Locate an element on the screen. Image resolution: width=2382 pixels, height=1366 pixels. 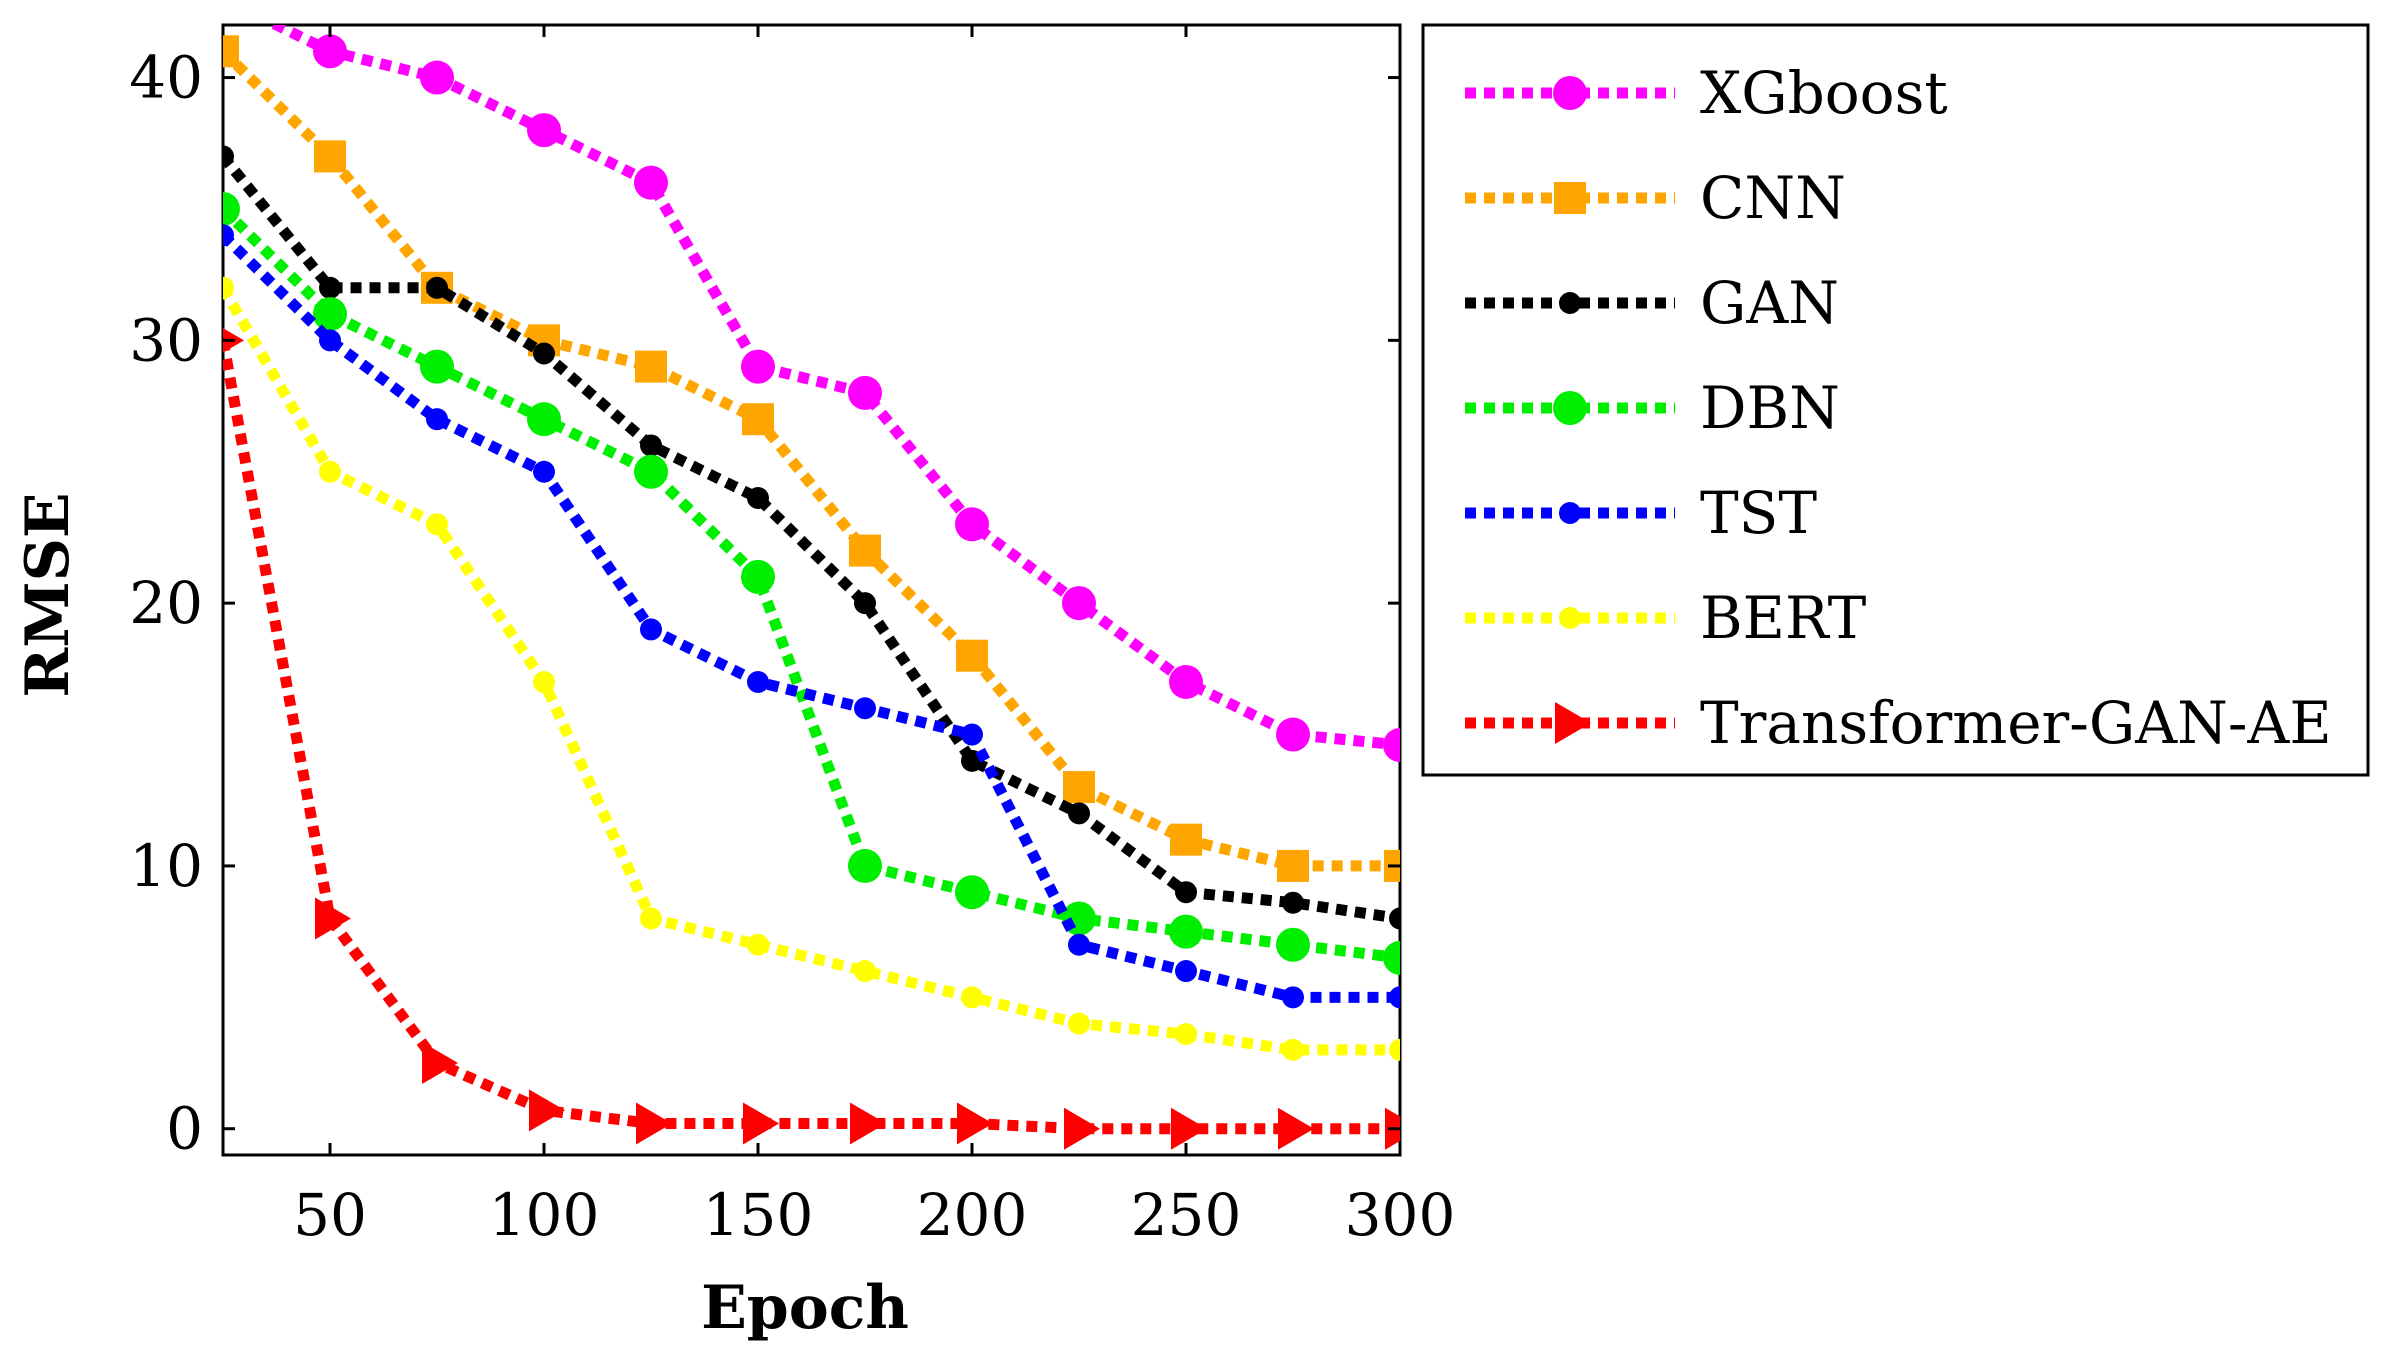
legend-marker-transformer-gan-ae is located at coordinates (1573, 723).